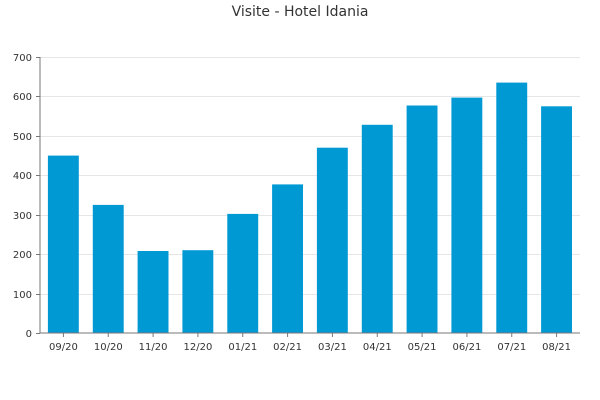 This screenshot has width=600, height=400. What do you see at coordinates (332, 347) in the screenshot?
I see `x-tick-label: 03/21` at bounding box center [332, 347].